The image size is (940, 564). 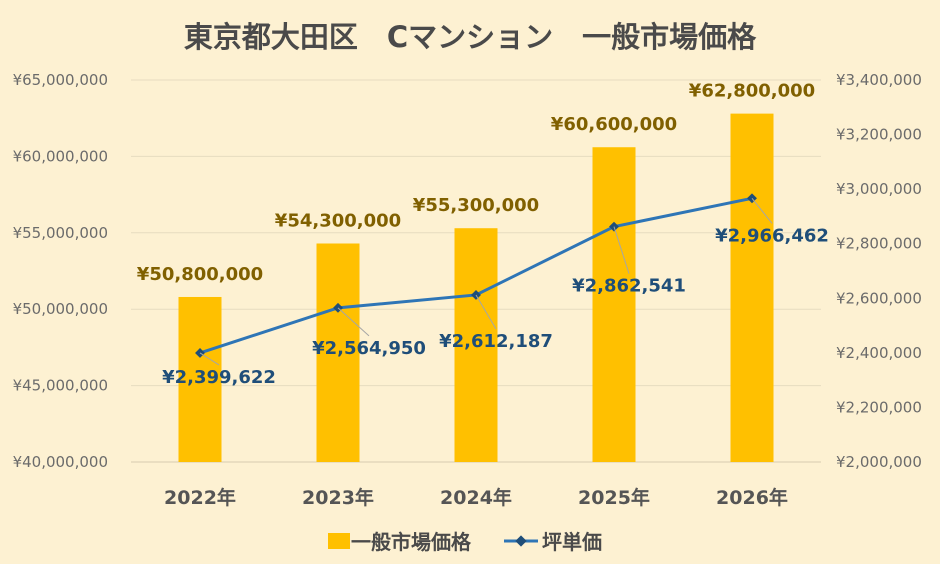 I want to click on category-label: 2024年, so click(x=476, y=497).